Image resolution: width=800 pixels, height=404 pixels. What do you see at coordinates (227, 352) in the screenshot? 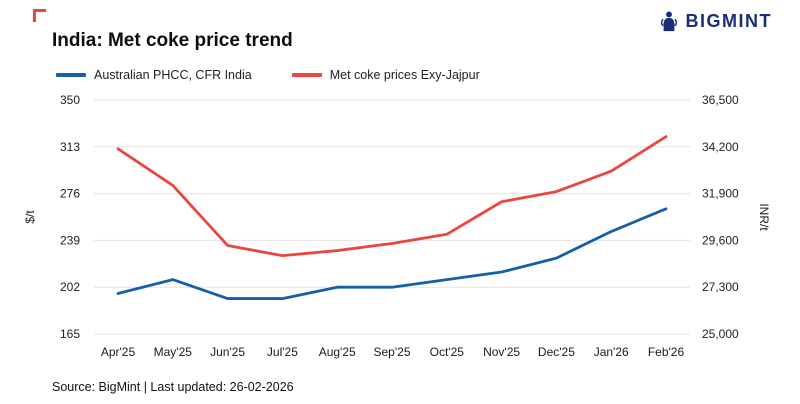
I see `svg-text: Jun'25` at bounding box center [227, 352].